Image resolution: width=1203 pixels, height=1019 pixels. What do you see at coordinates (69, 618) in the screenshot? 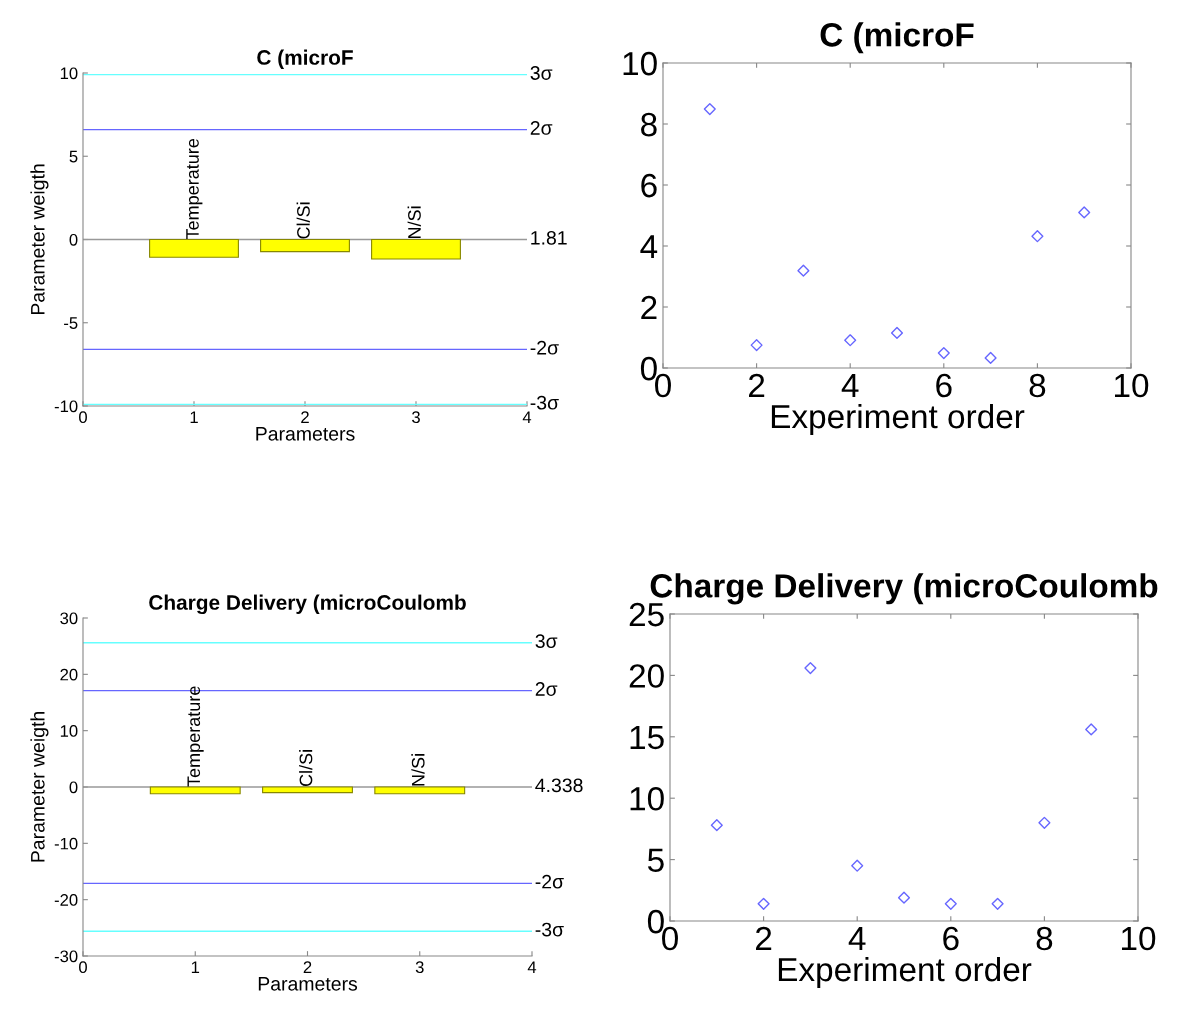
I see `y-tick-label: 30` at bounding box center [69, 618].